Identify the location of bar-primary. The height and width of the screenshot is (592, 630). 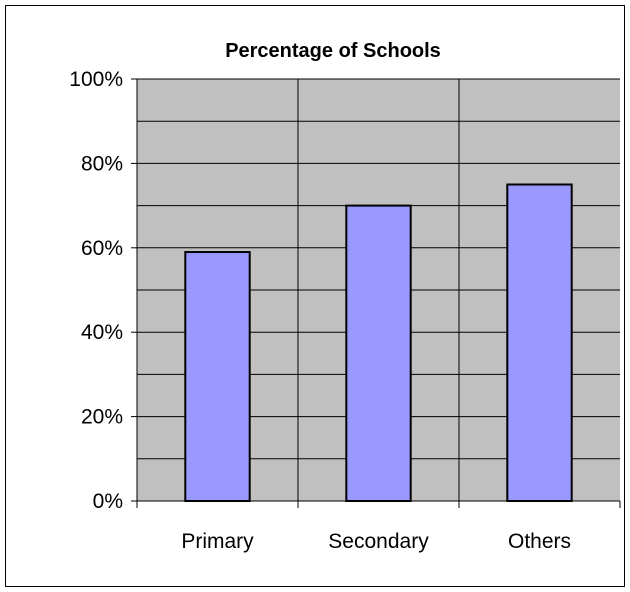
(217, 376).